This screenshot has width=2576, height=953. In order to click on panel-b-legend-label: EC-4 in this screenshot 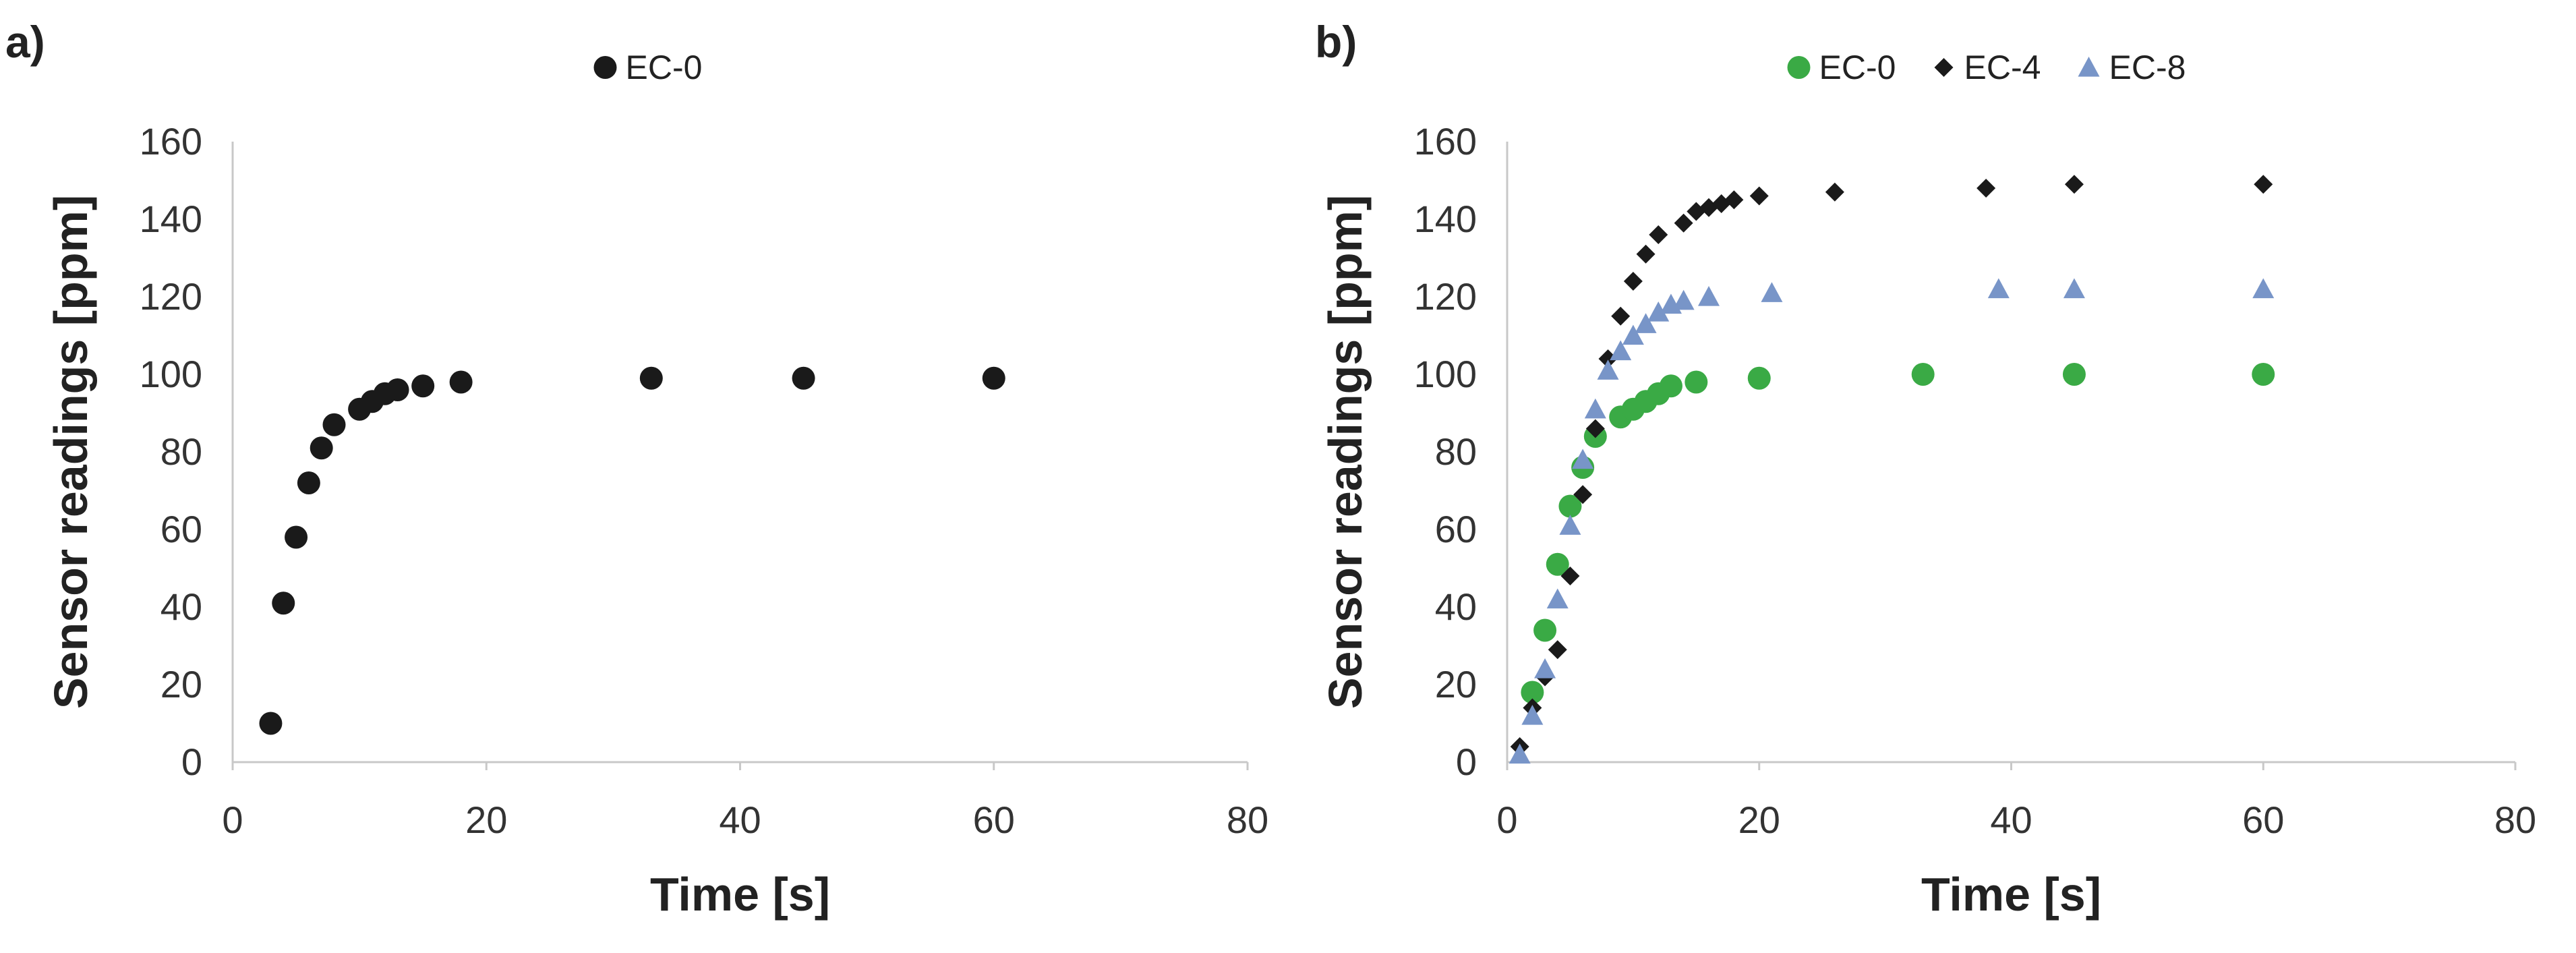, I will do `click(2003, 67)`.